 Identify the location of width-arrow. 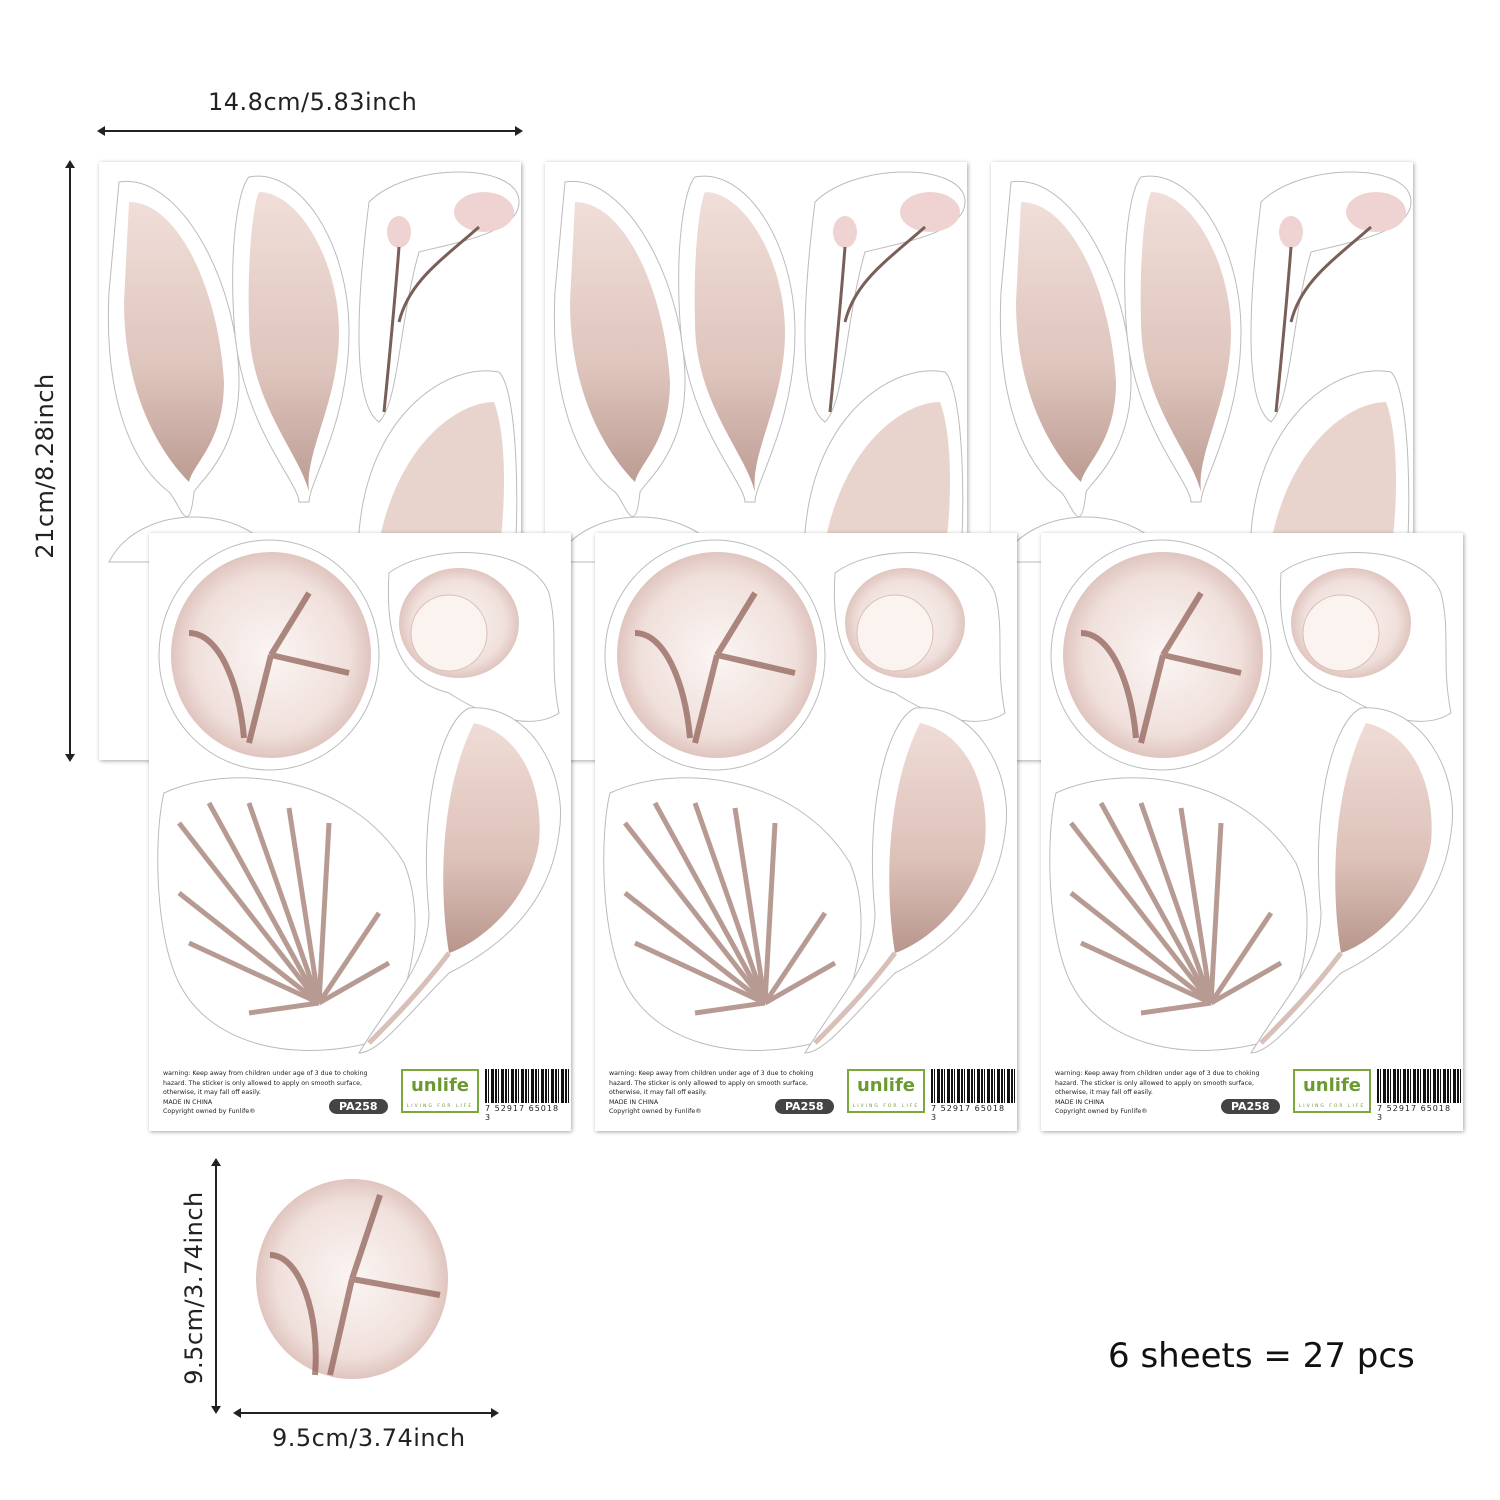
(310, 131).